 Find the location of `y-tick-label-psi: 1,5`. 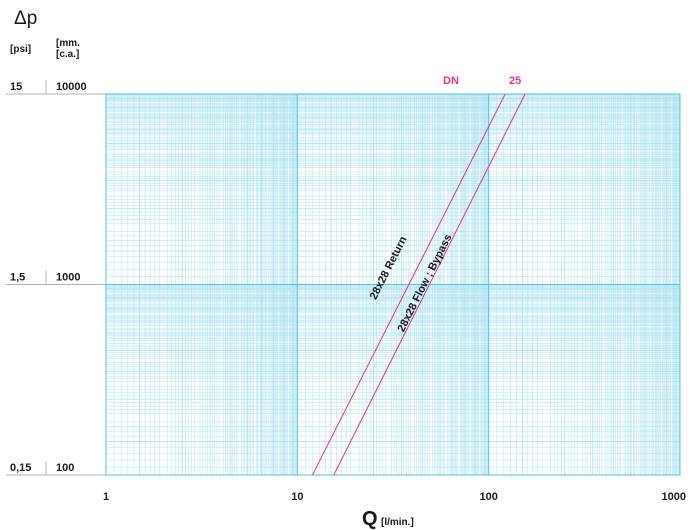

y-tick-label-psi: 1,5 is located at coordinates (17, 278).